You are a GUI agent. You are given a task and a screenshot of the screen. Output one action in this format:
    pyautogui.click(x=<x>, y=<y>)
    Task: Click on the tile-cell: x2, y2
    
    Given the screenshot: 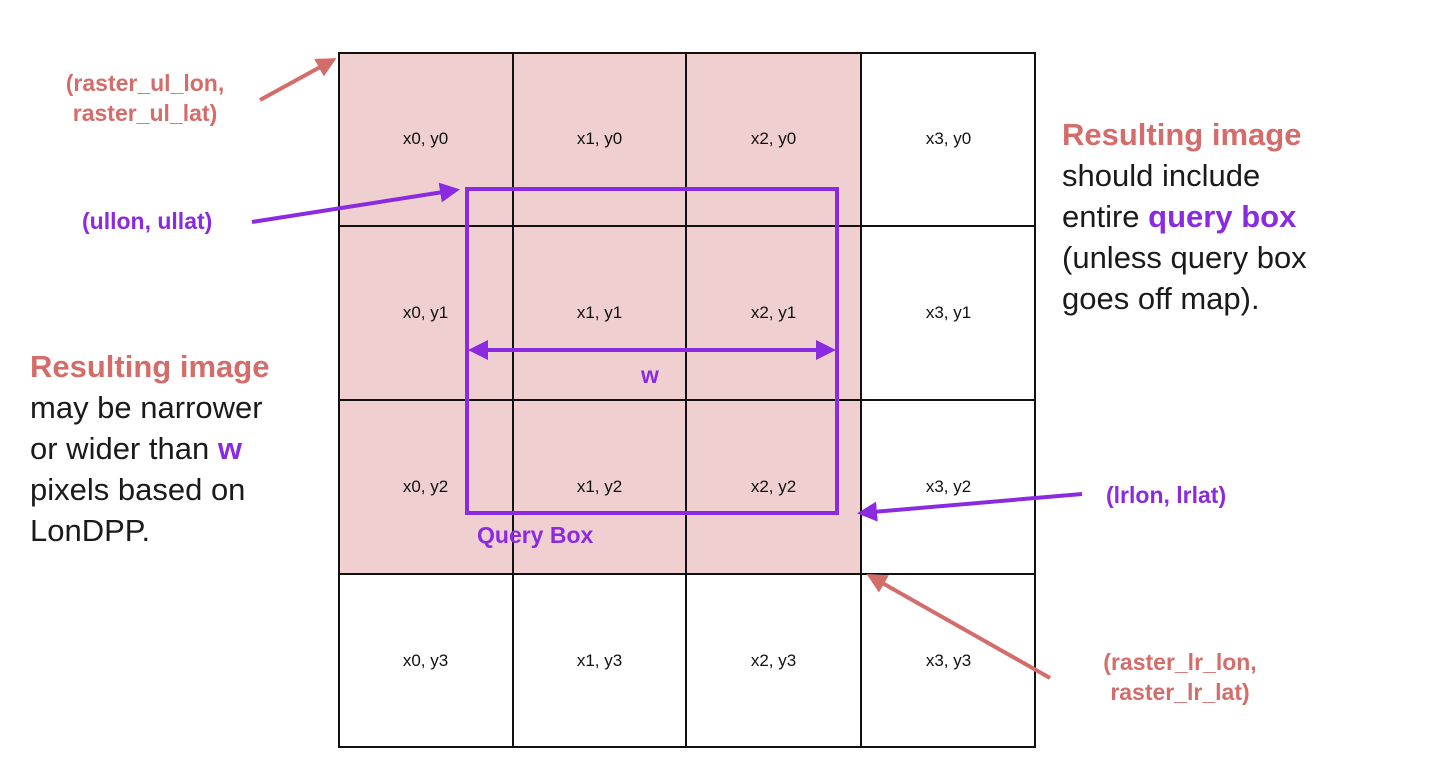 What is the action you would take?
    pyautogui.click(x=773, y=487)
    